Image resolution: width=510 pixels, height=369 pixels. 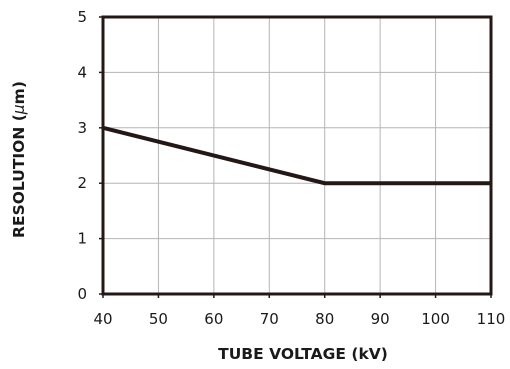 I want to click on x-axis-title: TUBE VOLTAGE (kV), so click(x=303, y=354).